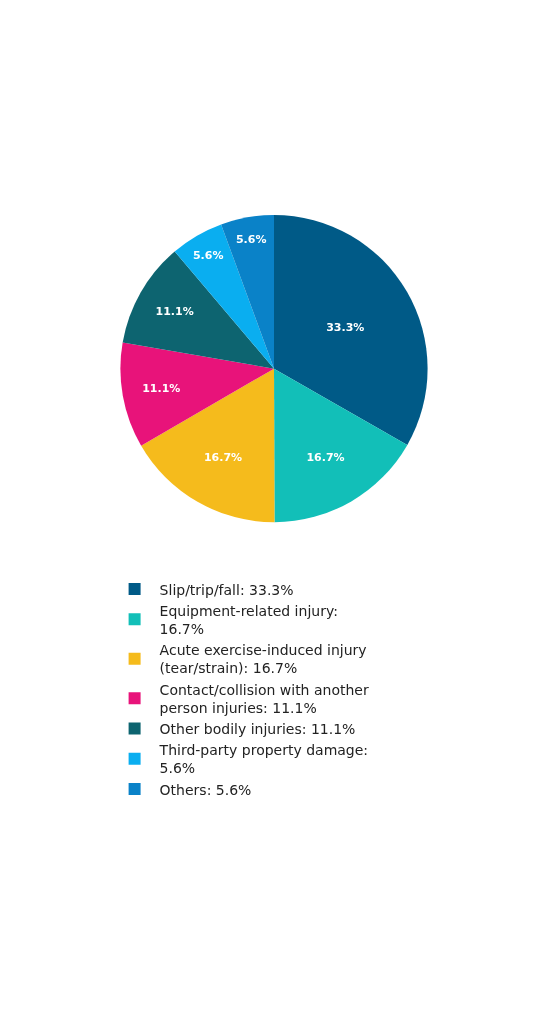 This screenshot has width=548, height=1024. I want to click on legend-label: Acute exercise-induced injury (tear/strain): 16.7%, so click(263, 659).